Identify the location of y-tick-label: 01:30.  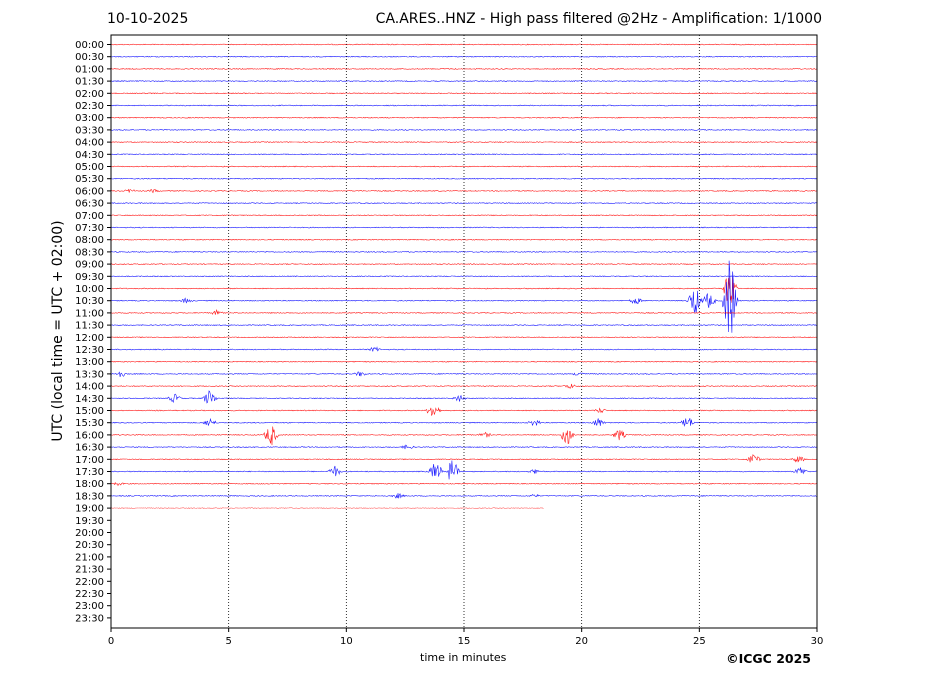
(89, 82).